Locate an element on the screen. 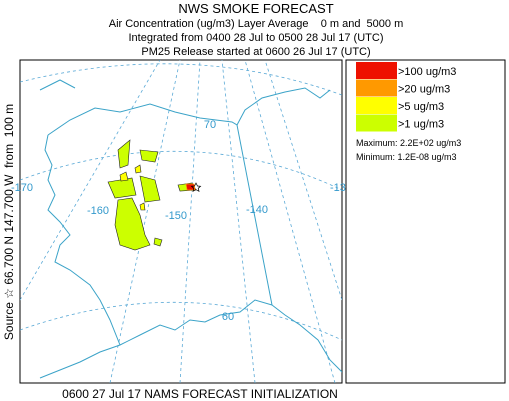  source-label: Source ☆ 66.700 N 147.700 W from 100 m is located at coordinates (9, 222).